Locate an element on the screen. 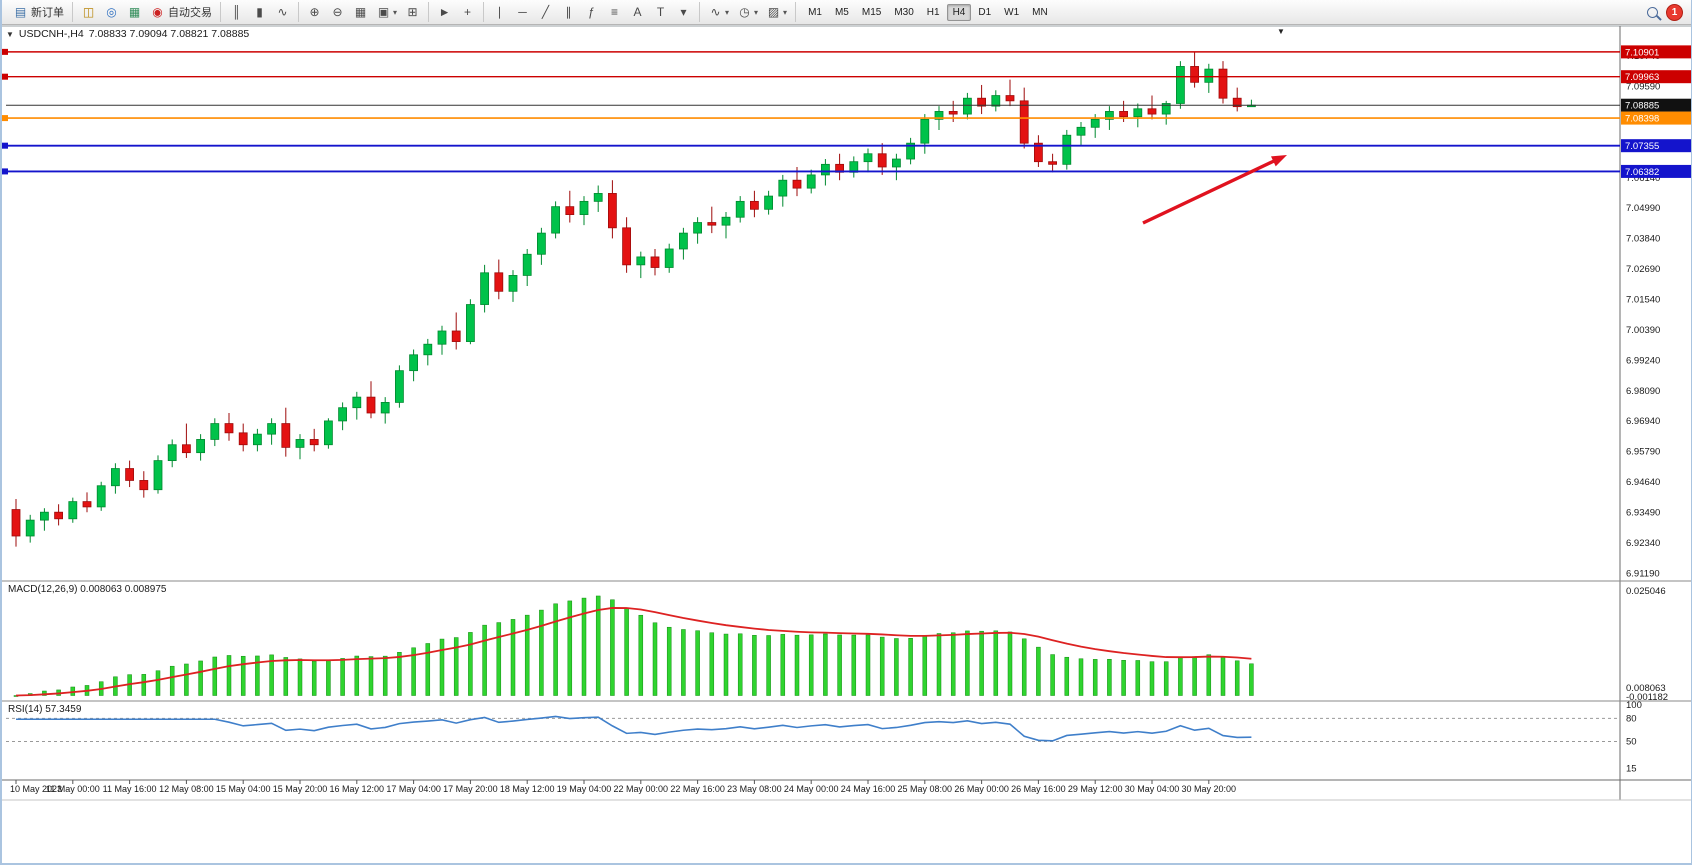  candlestick-chart-button: ▮ is located at coordinates (259, 12).